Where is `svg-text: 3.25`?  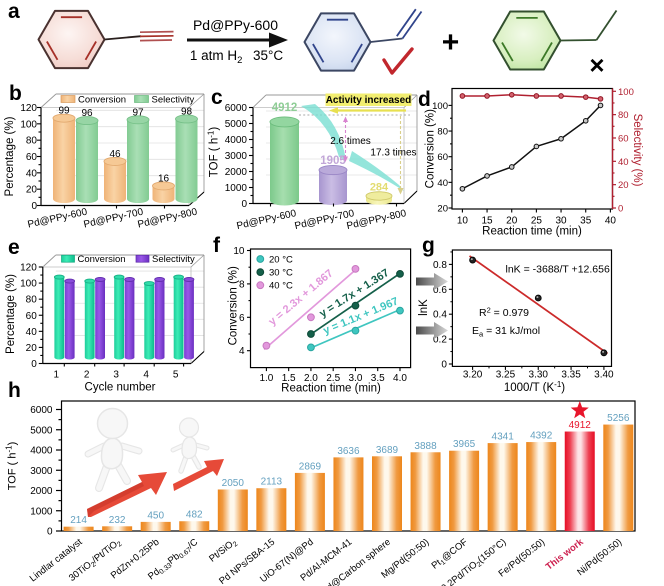
svg-text: 3.25 is located at coordinates (506, 375).